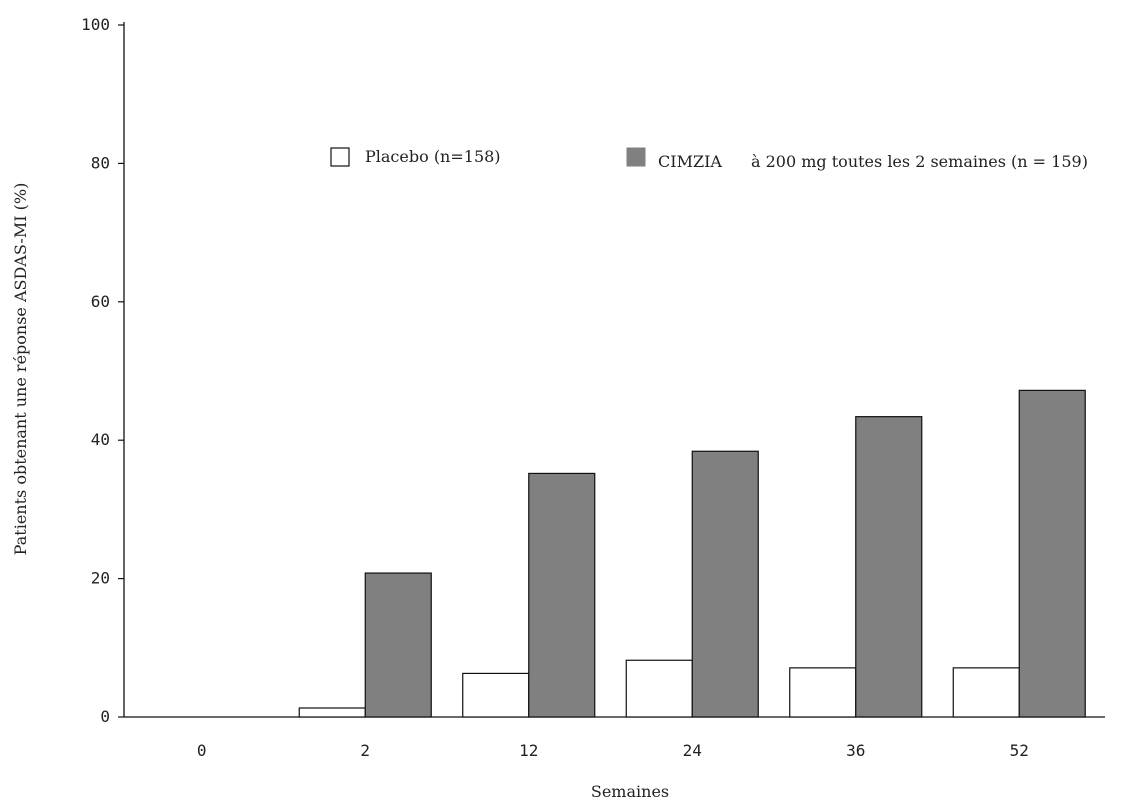 This screenshot has width=1121, height=800. I want to click on x-axis-title: Semaines, so click(630, 791).